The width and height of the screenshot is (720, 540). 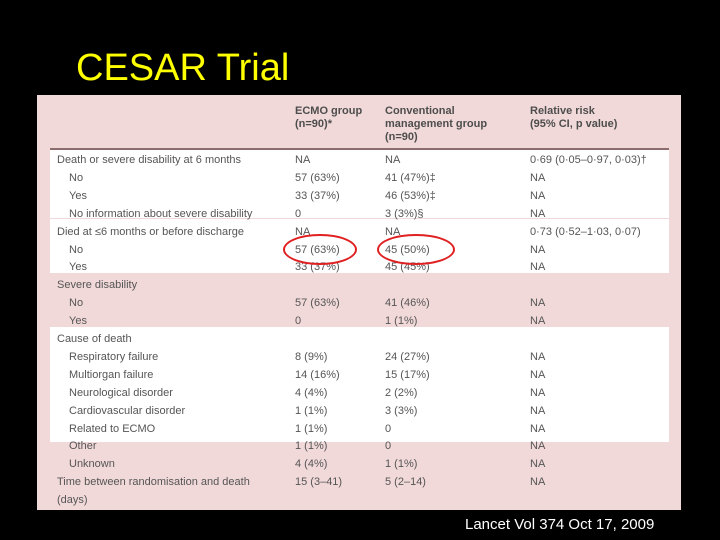 I want to click on relative-risk-value: 0·73 (0·52–1·03, 0·07), so click(x=585, y=231).